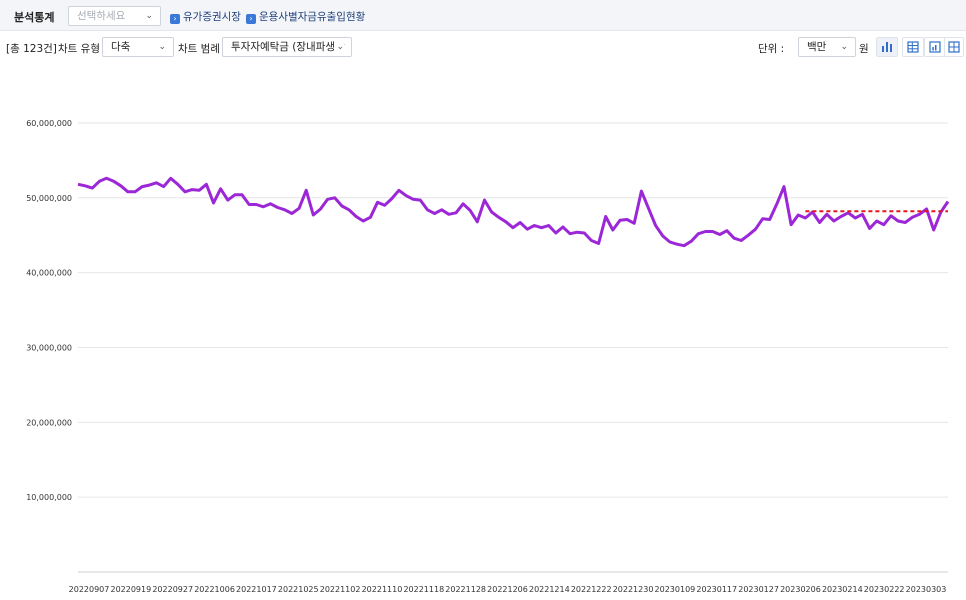  I want to click on crumb-market: › 유가증권시장, so click(205, 16).